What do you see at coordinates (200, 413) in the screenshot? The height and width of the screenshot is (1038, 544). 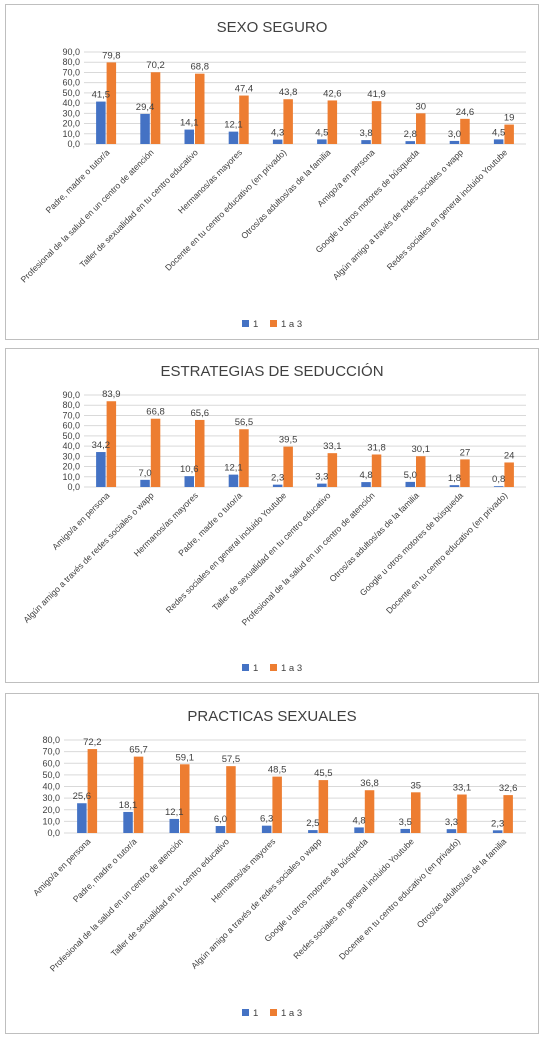 I see `data-label-series-1-a-3: 65,6` at bounding box center [200, 413].